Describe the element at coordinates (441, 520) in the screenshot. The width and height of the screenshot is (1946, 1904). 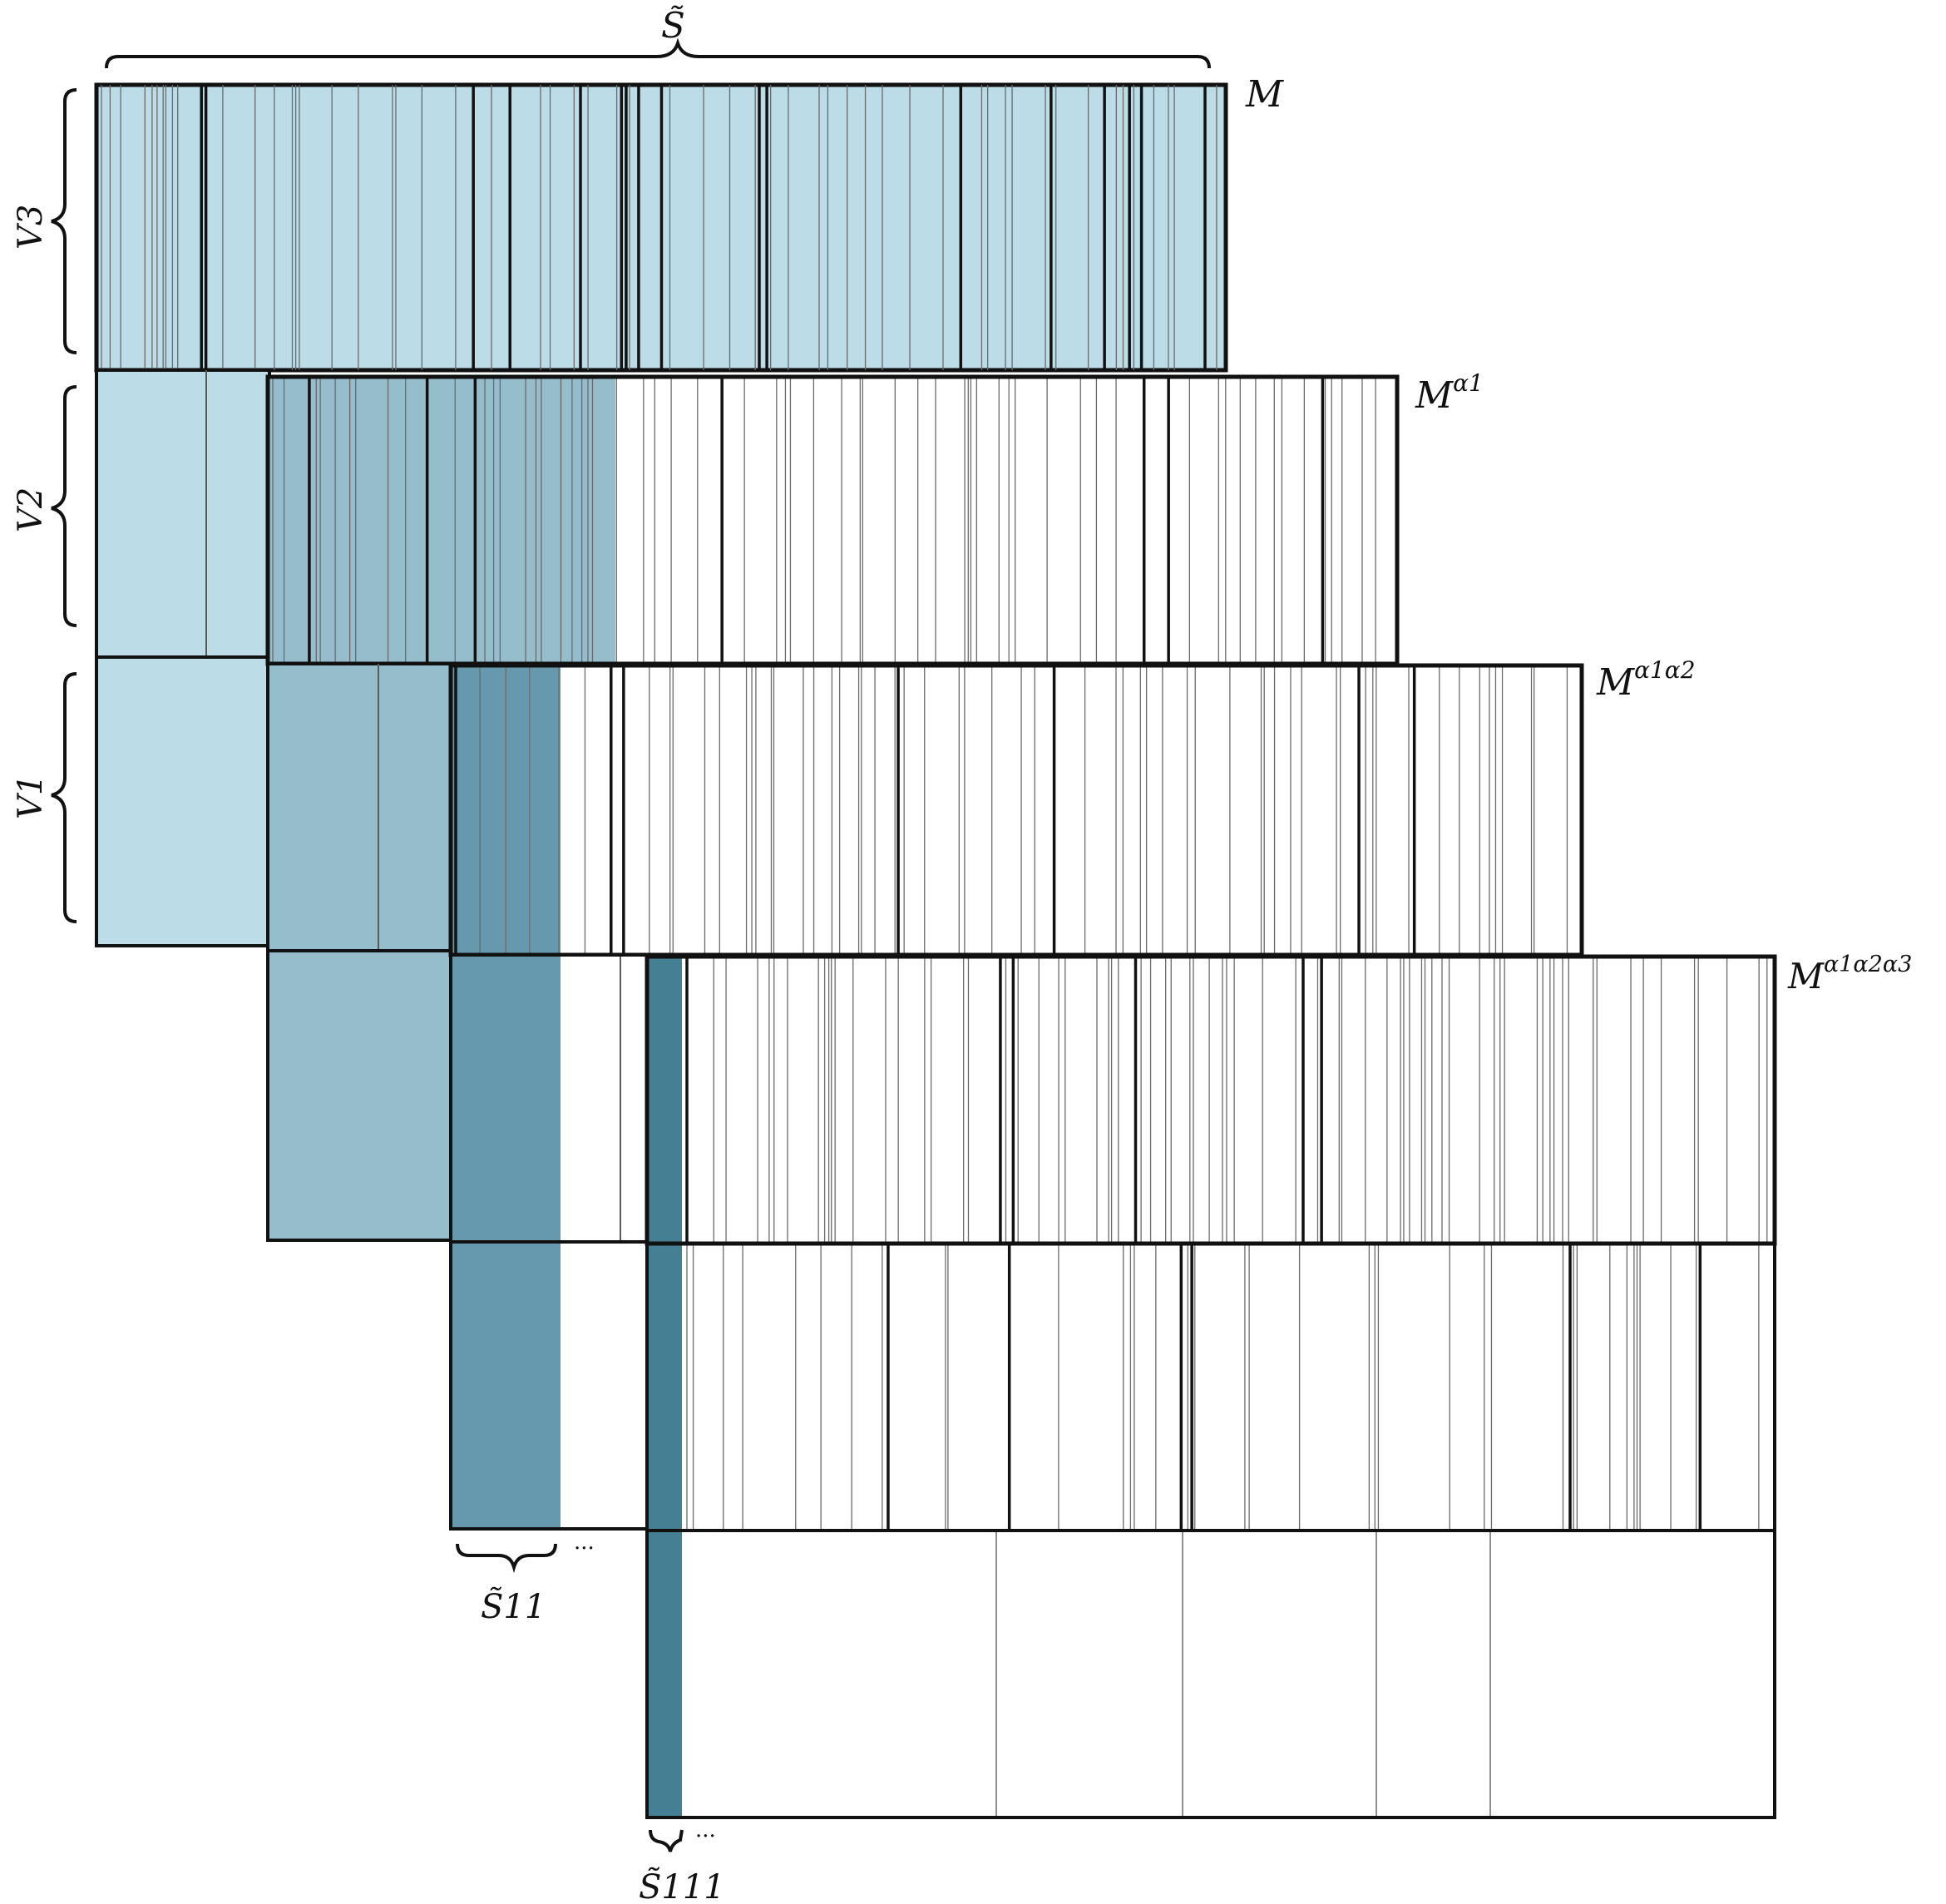
I see `matrix-m-alpha1-shaded-block` at that location.